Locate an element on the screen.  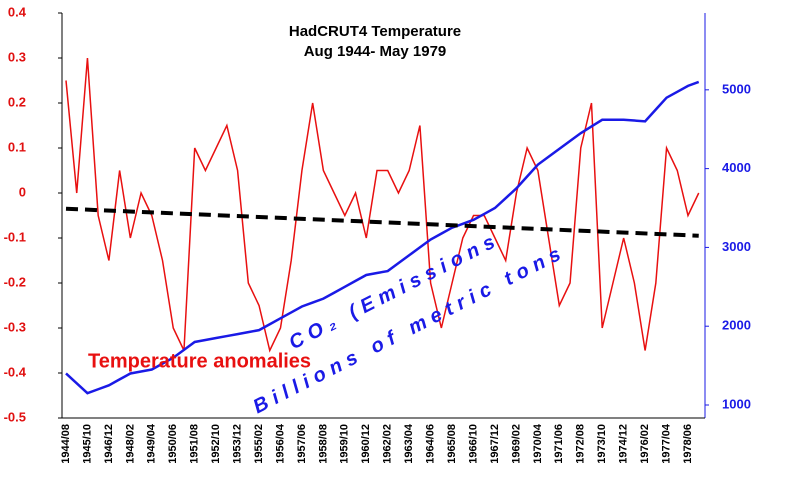
y-tick-label: 0.3 is located at coordinates (17, 56).